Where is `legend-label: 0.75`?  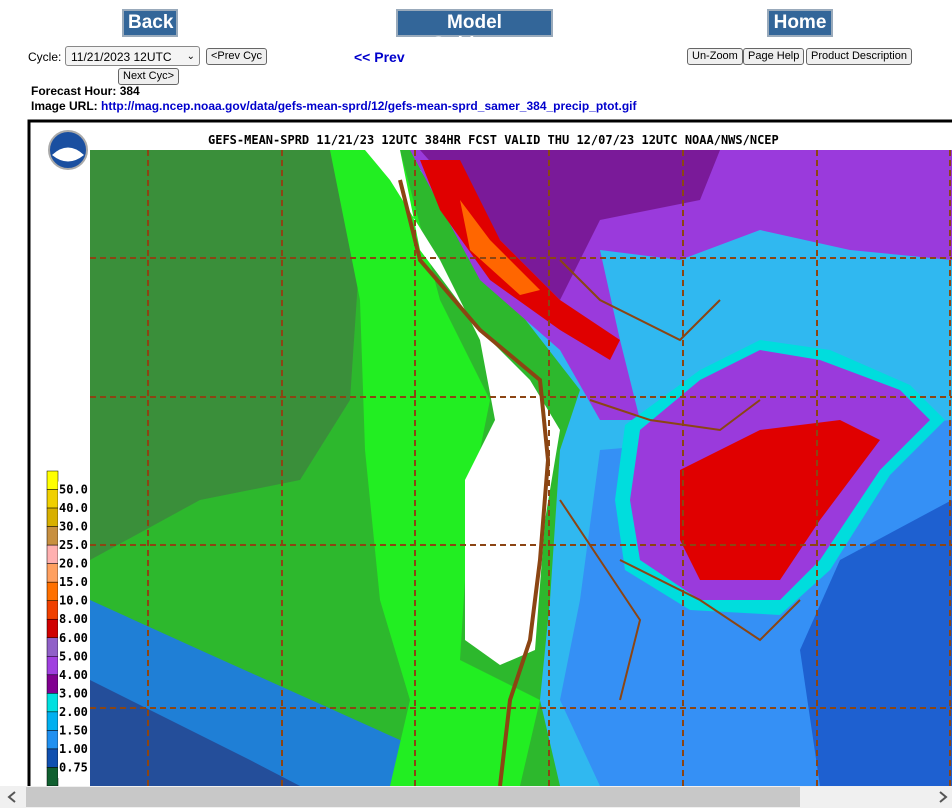
legend-label: 0.75 is located at coordinates (73, 767).